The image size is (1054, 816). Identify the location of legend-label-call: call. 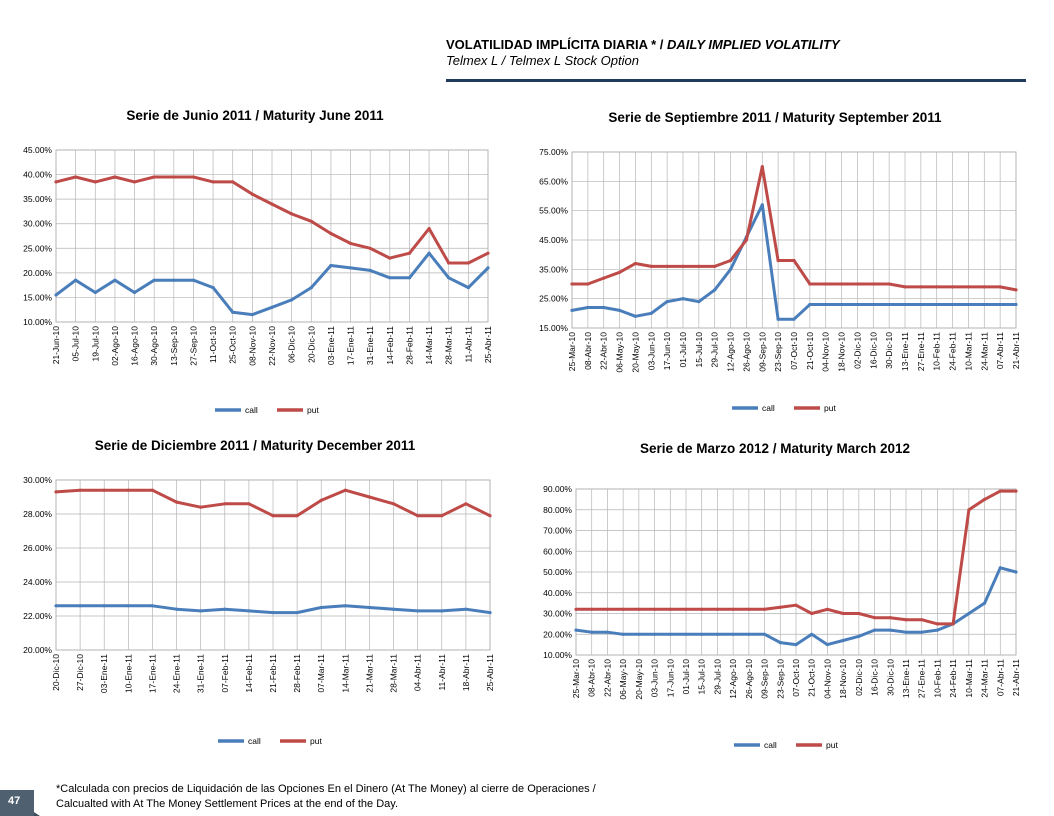
(768, 408).